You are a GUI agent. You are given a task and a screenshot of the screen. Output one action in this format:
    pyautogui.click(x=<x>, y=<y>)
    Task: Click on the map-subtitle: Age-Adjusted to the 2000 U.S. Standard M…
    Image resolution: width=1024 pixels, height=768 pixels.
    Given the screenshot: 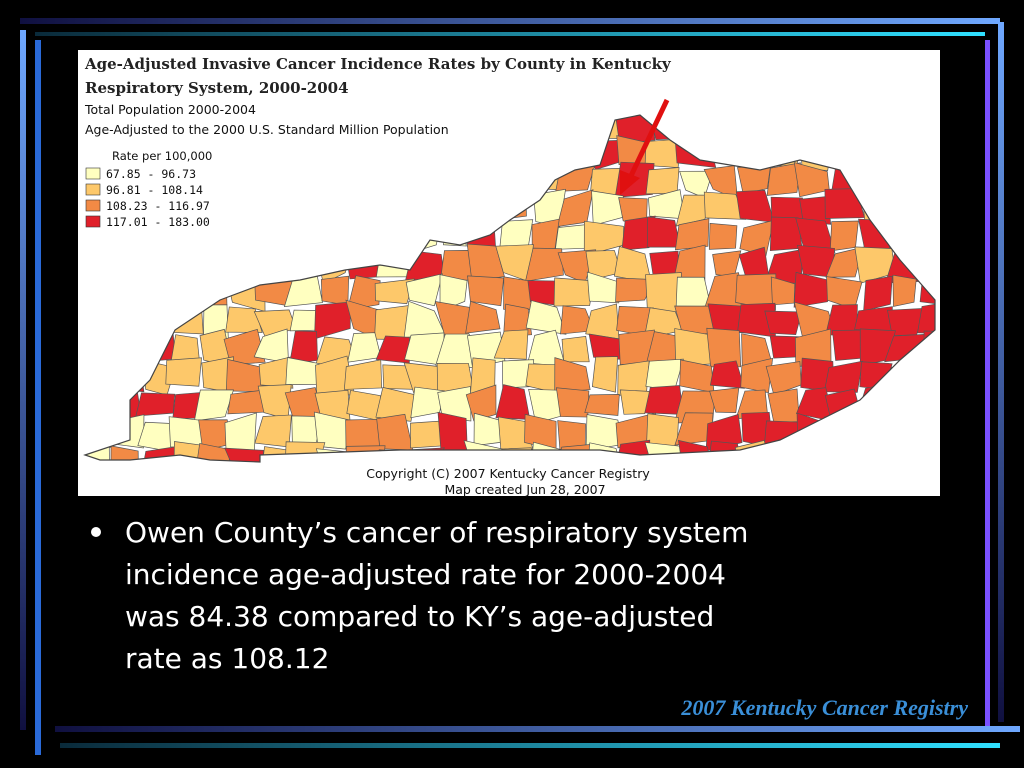 What is the action you would take?
    pyautogui.click(x=267, y=129)
    